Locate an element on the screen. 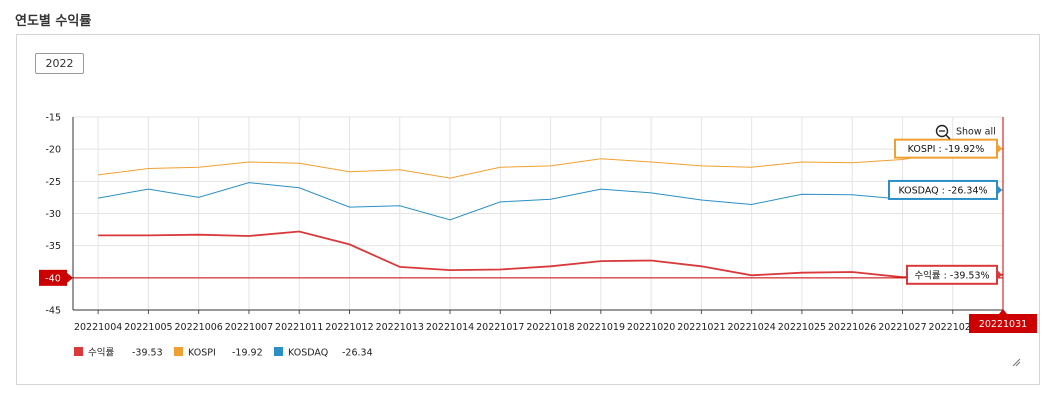  crosshair-x-arrow is located at coordinates (1003, 311).